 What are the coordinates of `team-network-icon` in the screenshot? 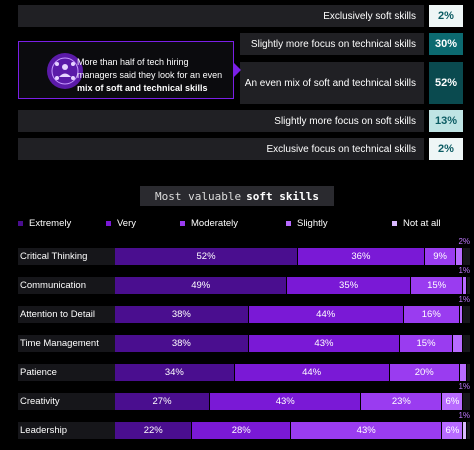 It's located at (65, 71).